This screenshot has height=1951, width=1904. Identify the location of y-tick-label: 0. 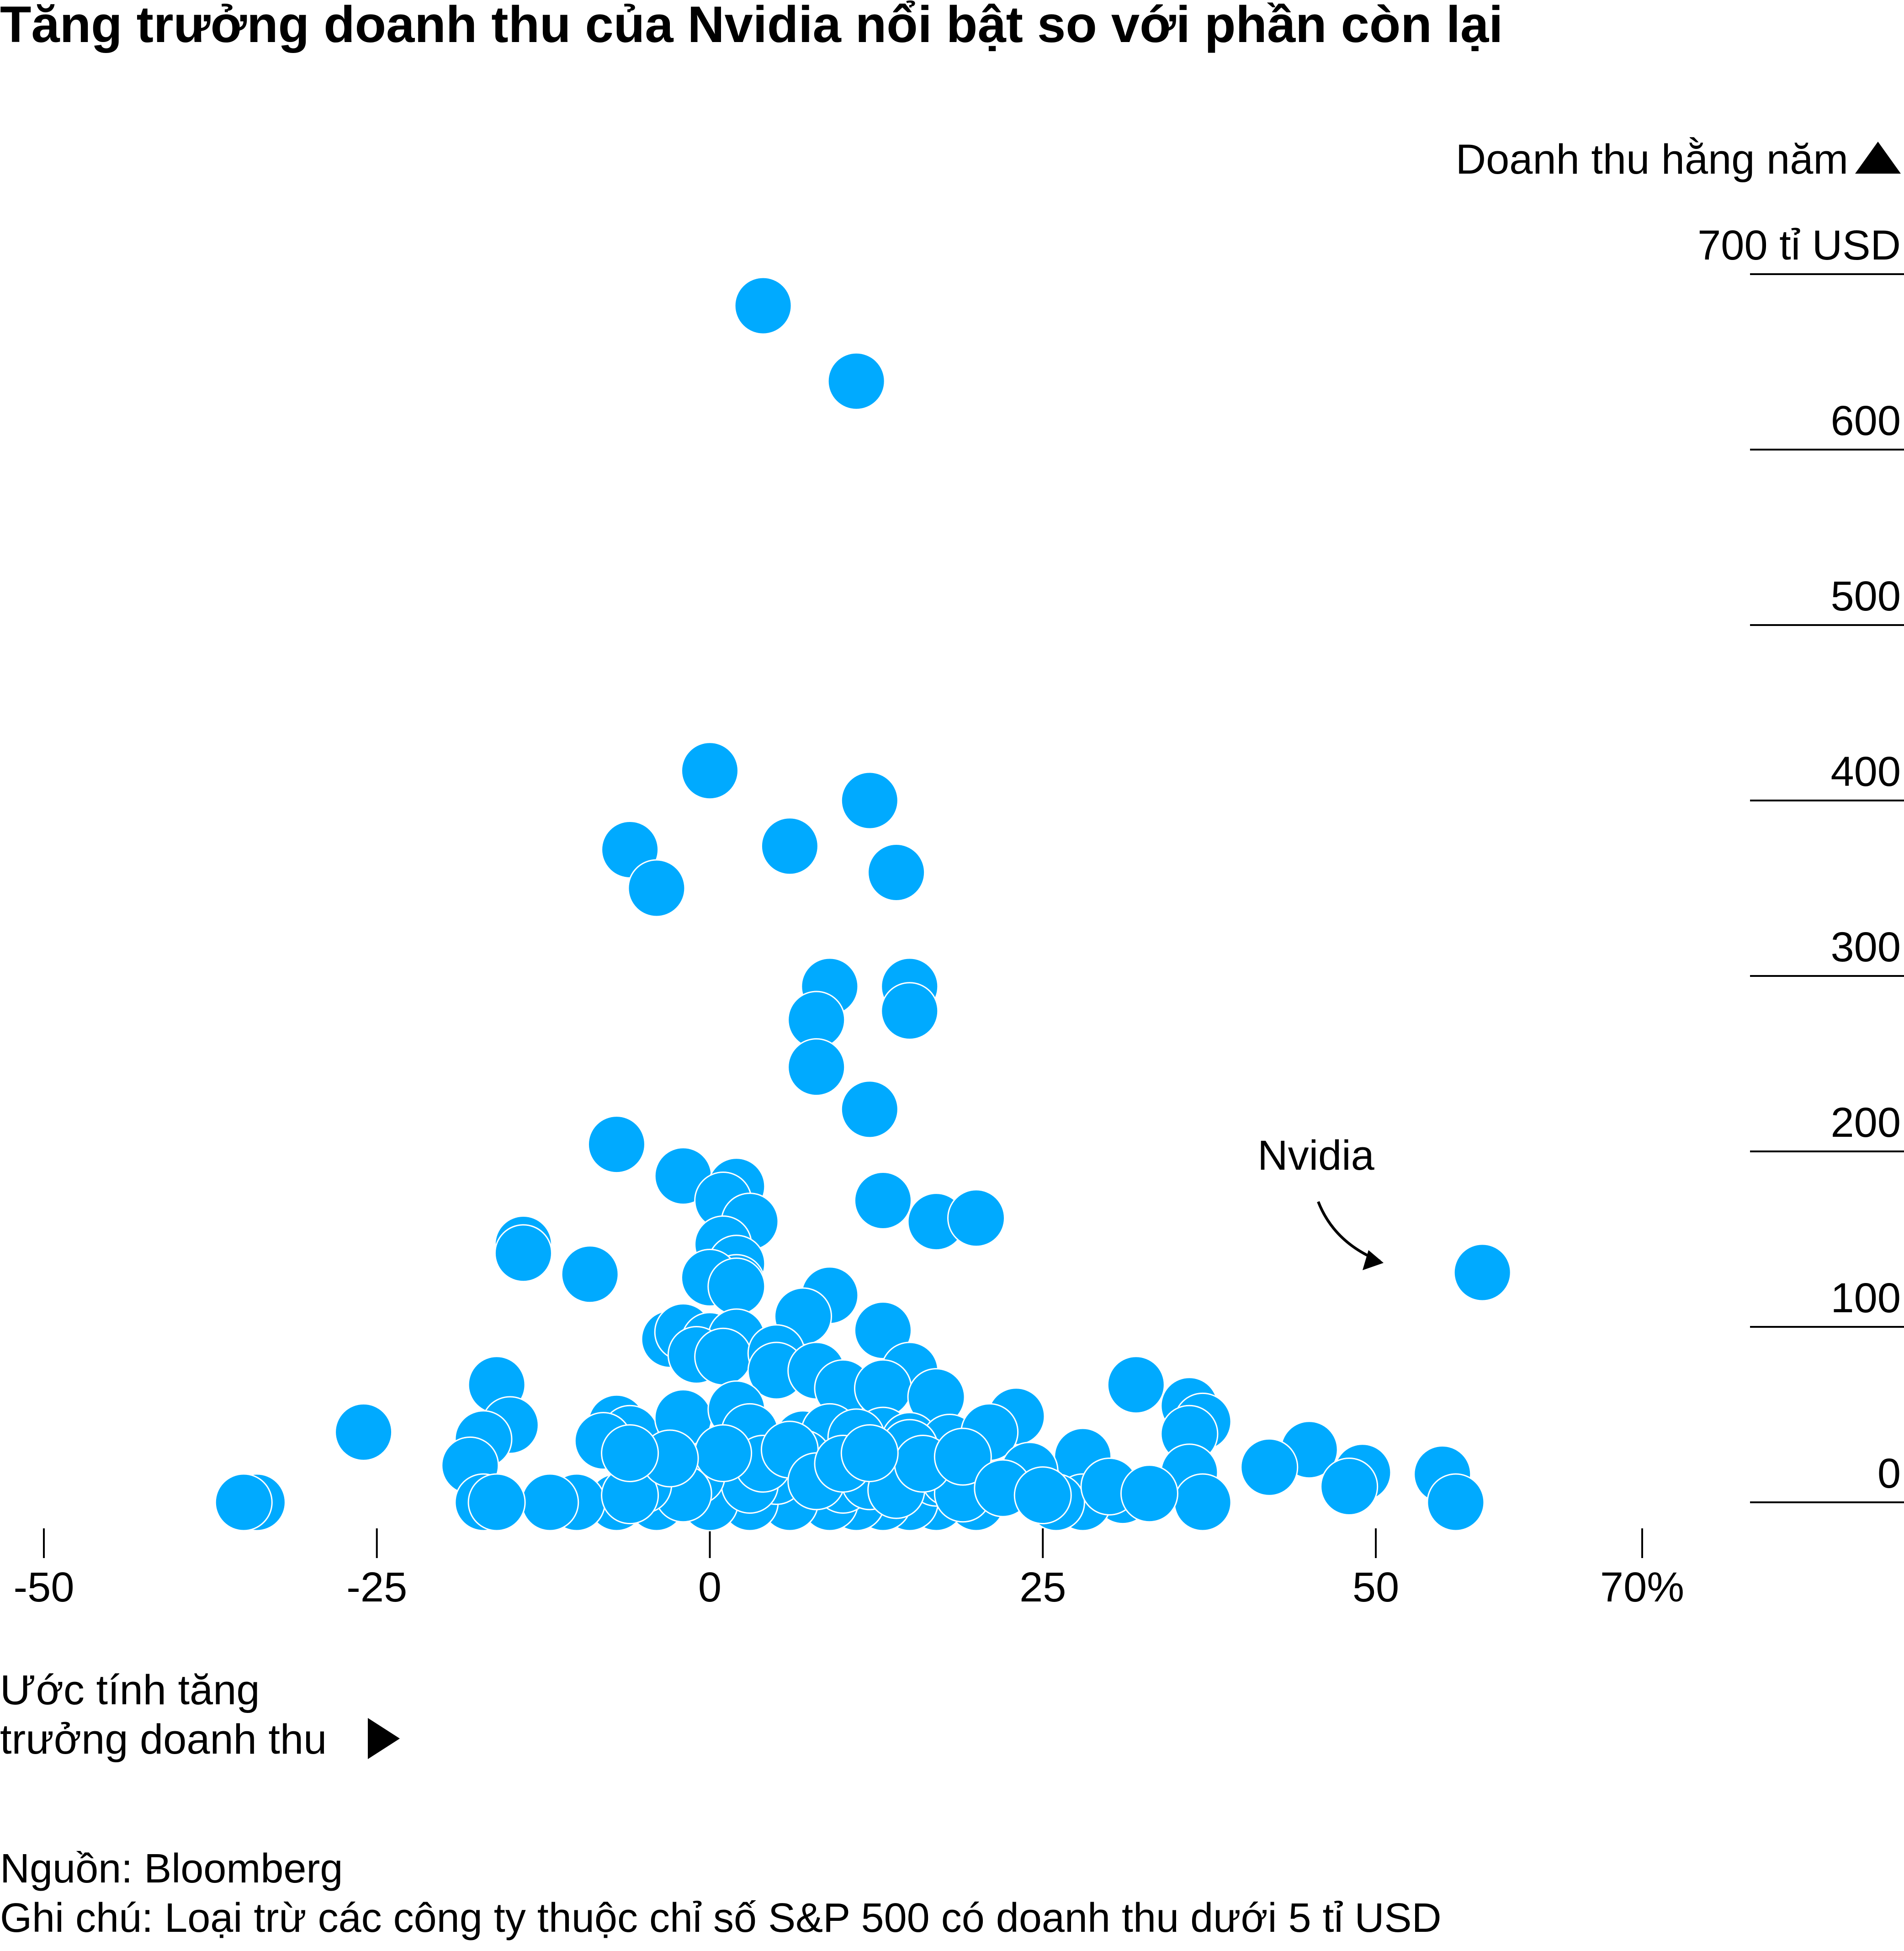
(1889, 1473).